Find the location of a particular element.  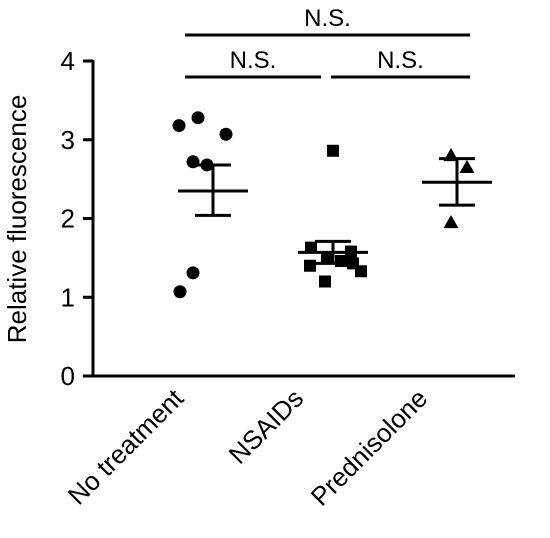

x-category-label: No treatment is located at coordinates (126, 446).